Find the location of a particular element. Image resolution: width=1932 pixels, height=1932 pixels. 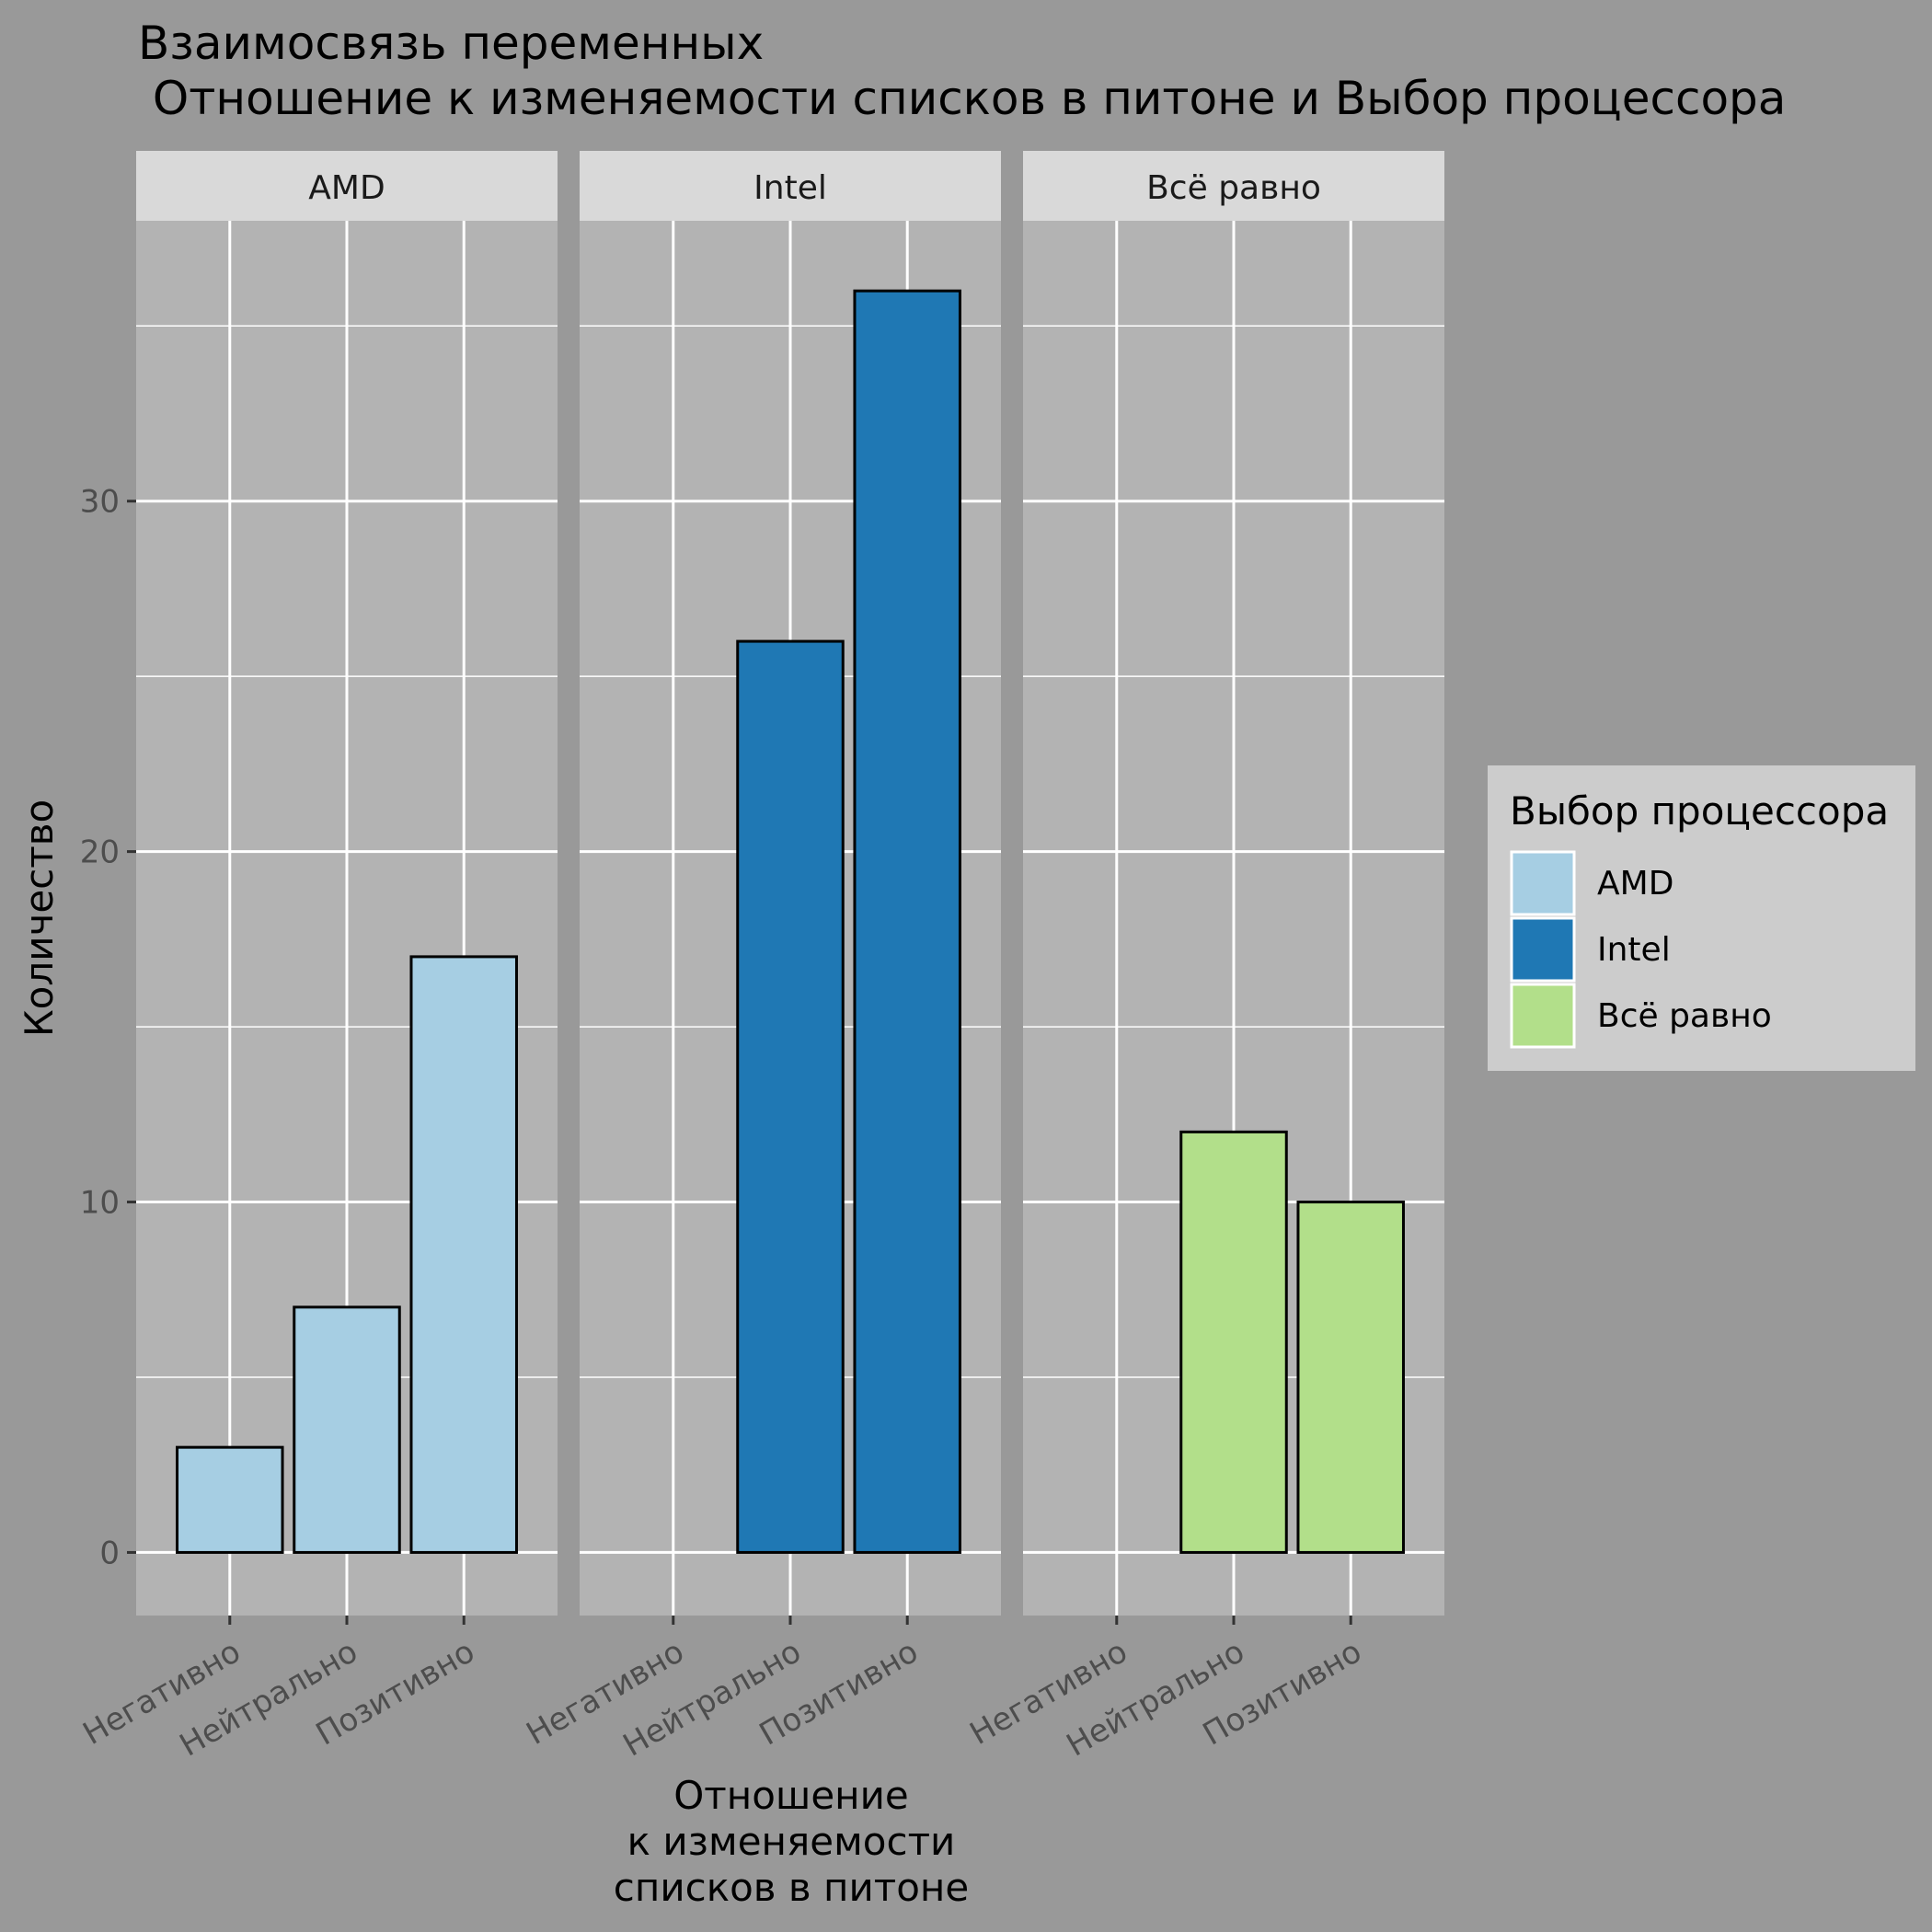

facet-strip-label: Intel is located at coordinates (790, 188).